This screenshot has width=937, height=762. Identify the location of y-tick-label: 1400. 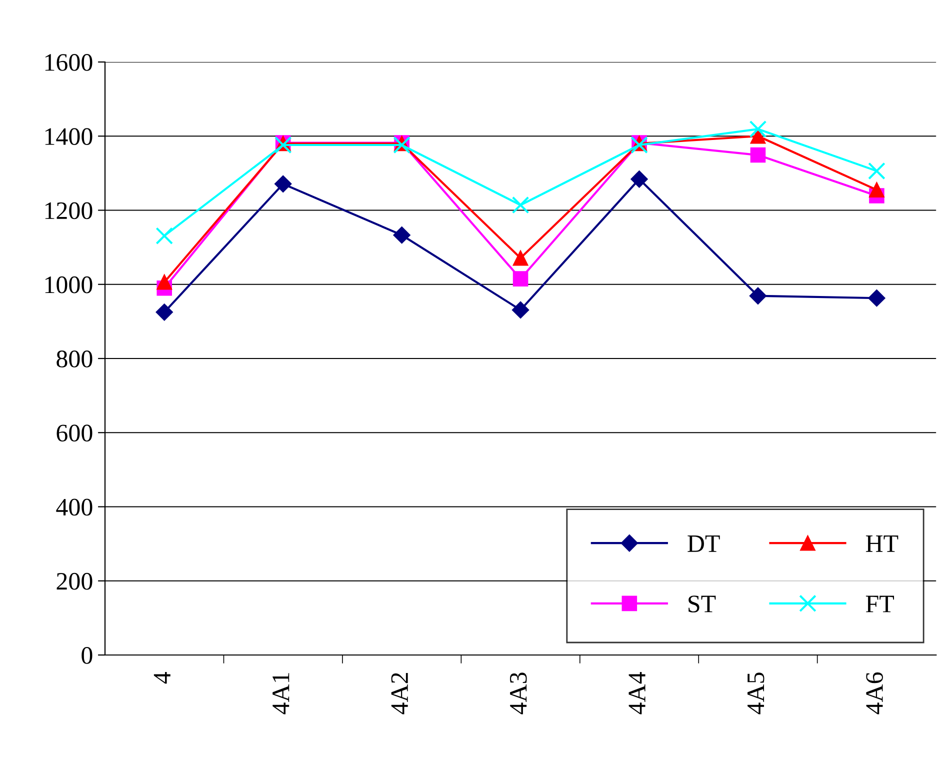
(68, 137).